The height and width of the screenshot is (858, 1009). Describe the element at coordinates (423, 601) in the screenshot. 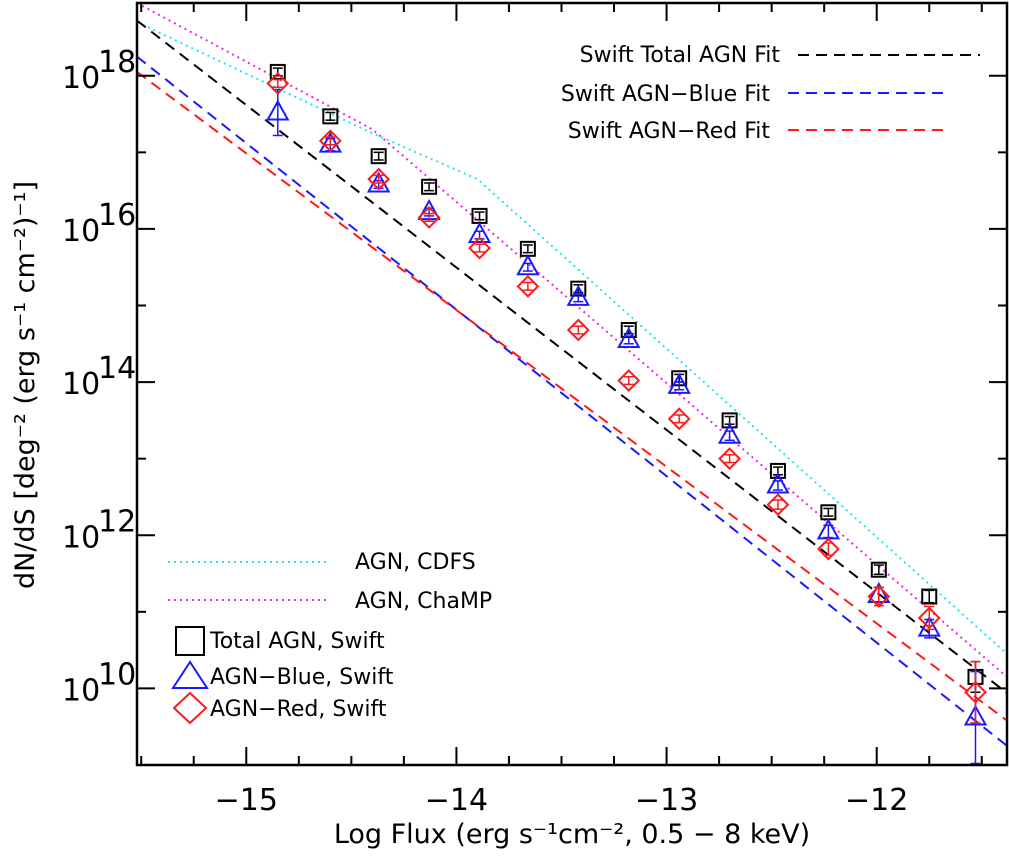

I see `legend-label-champ: AGN, ChaMP` at that location.